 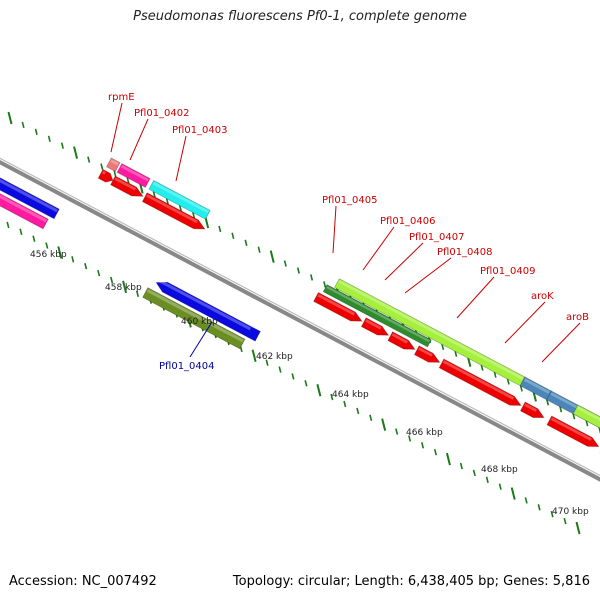 What do you see at coordinates (373, 324) in the screenshot?
I see `feature-pfl01-0406-cds-gloss` at bounding box center [373, 324].